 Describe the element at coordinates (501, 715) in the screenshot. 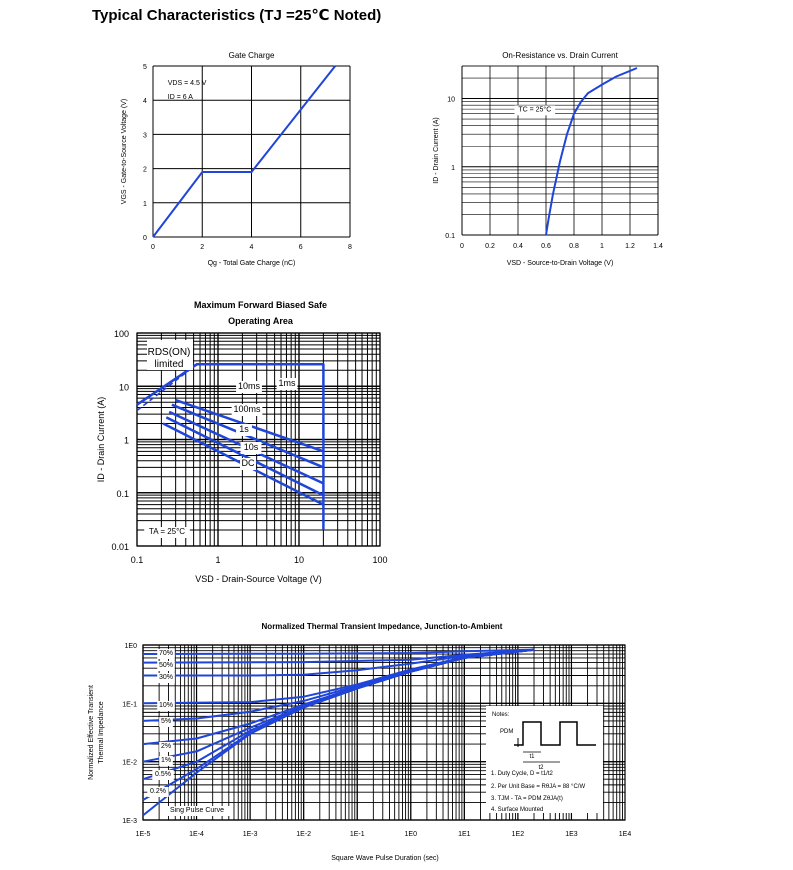

I see `notes-heading: Notes:` at that location.